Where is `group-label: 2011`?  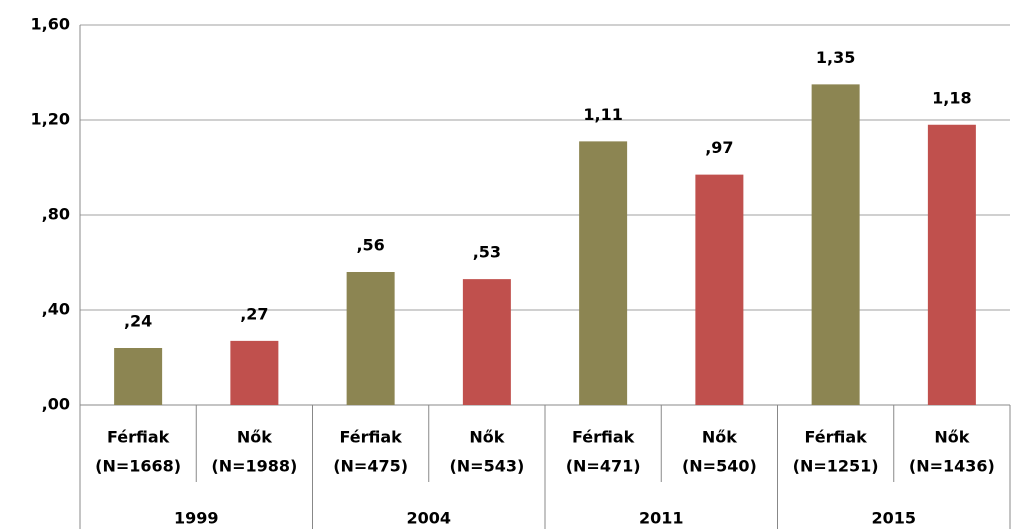
group-label: 2011 is located at coordinates (661, 518).